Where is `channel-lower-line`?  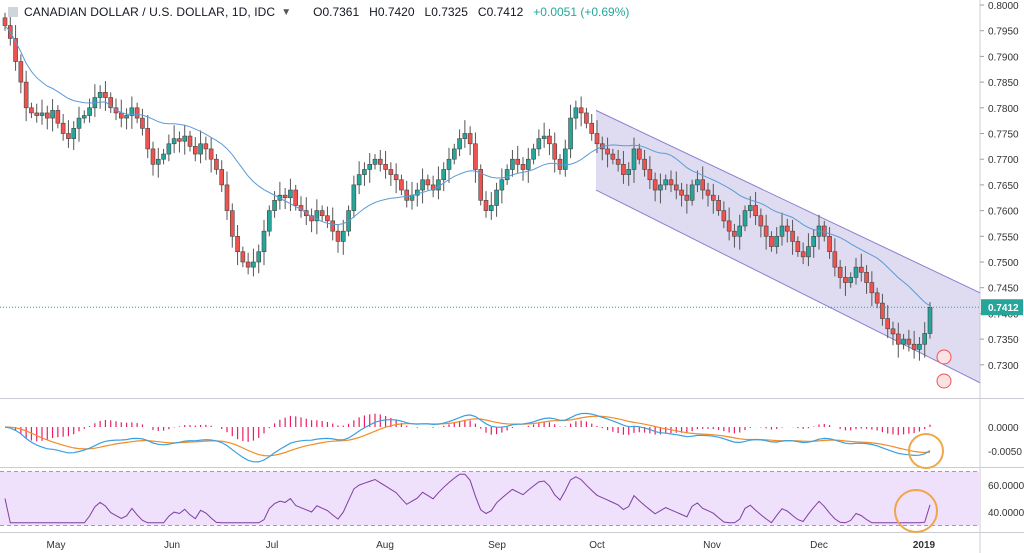
channel-lower-line is located at coordinates (788, 286).